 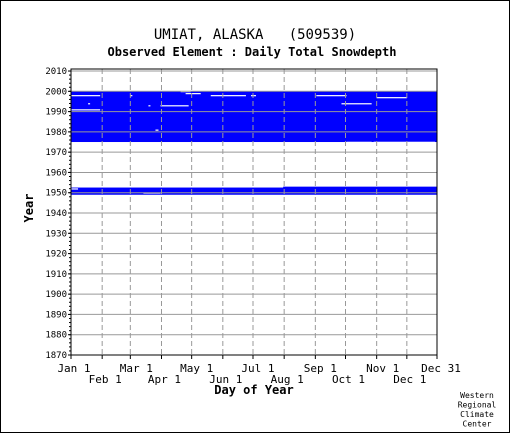 I want to click on y-tick-label: 1960, so click(x=56, y=173).